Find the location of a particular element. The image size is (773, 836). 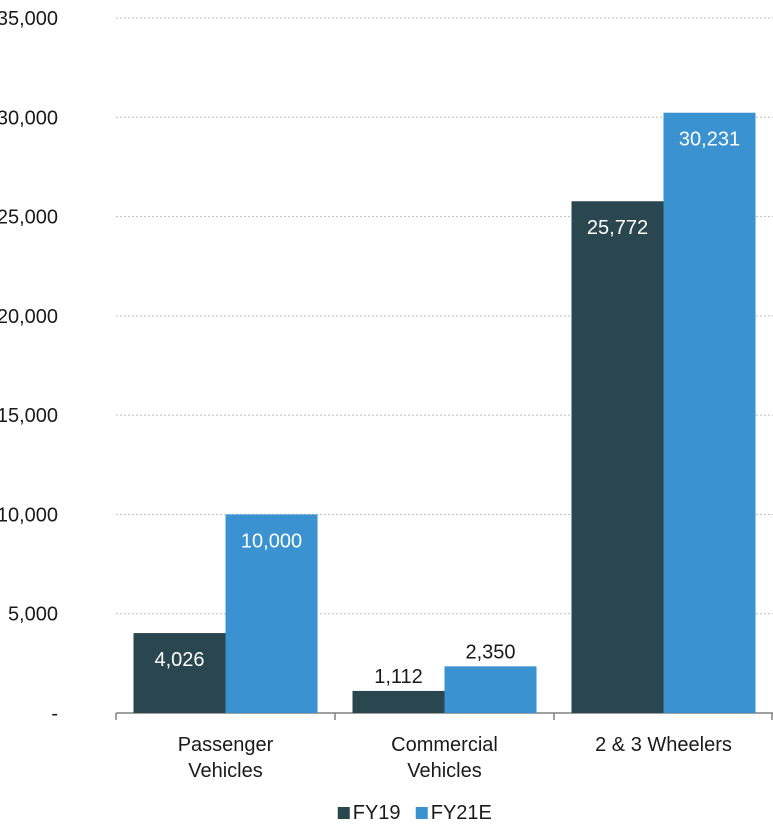

x-tick-label: Commercial is located at coordinates (444, 745).